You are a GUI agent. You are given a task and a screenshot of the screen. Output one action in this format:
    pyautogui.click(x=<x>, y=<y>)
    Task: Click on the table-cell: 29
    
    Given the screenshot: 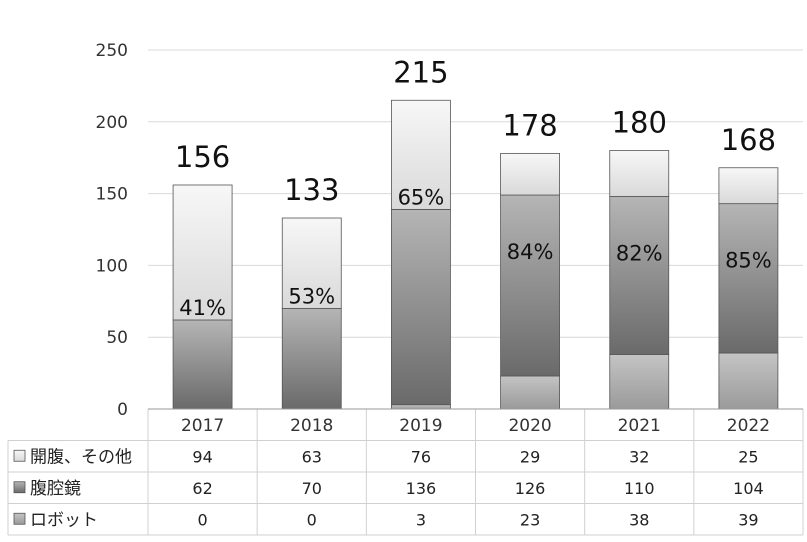 What is the action you would take?
    pyautogui.click(x=530, y=456)
    